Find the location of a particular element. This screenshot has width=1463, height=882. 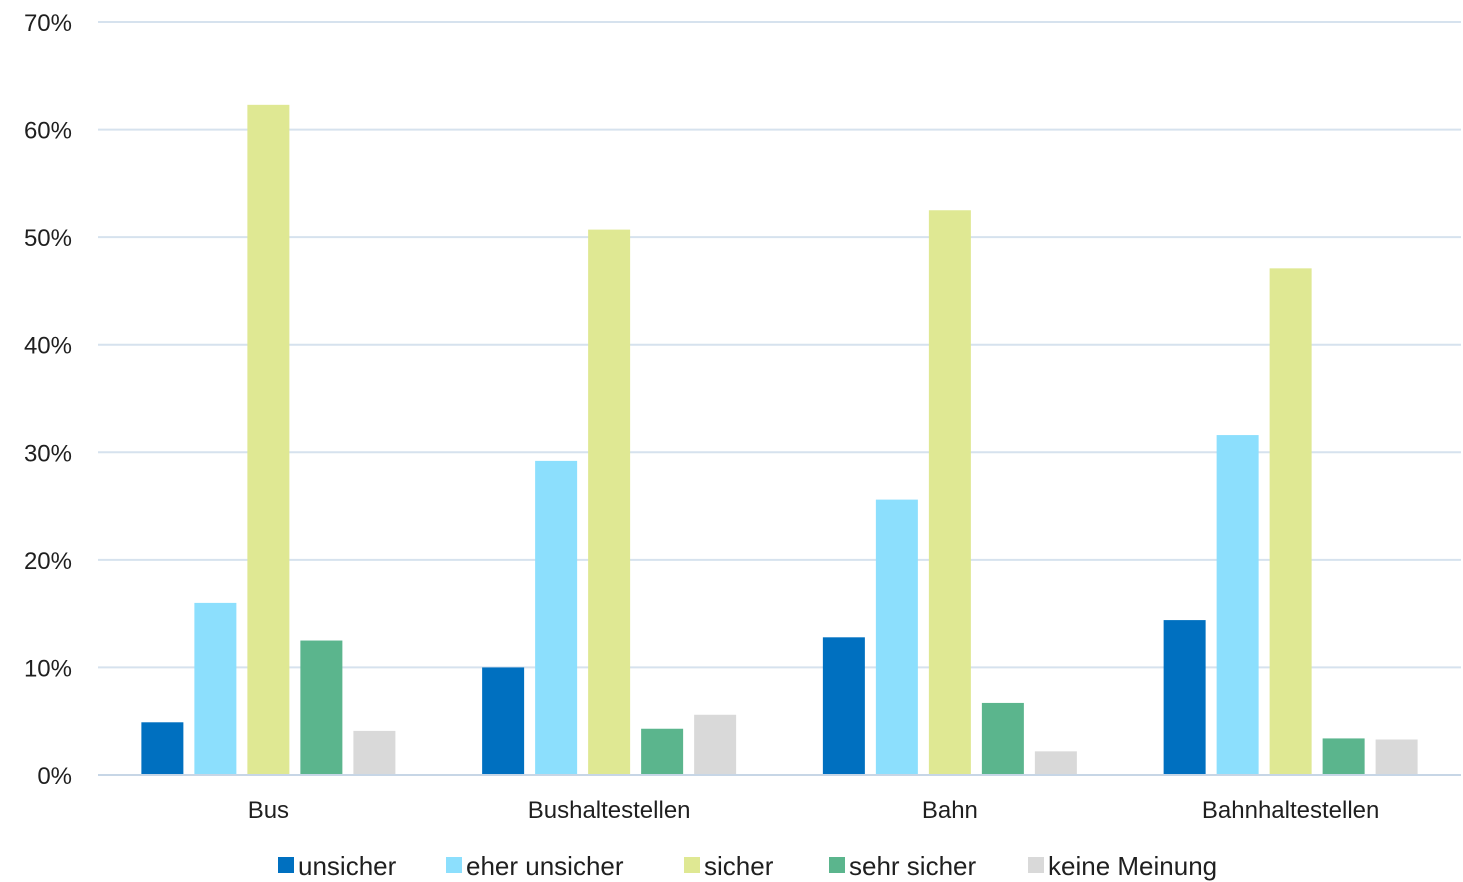

bar-keine-meinung-bus is located at coordinates (374, 752).